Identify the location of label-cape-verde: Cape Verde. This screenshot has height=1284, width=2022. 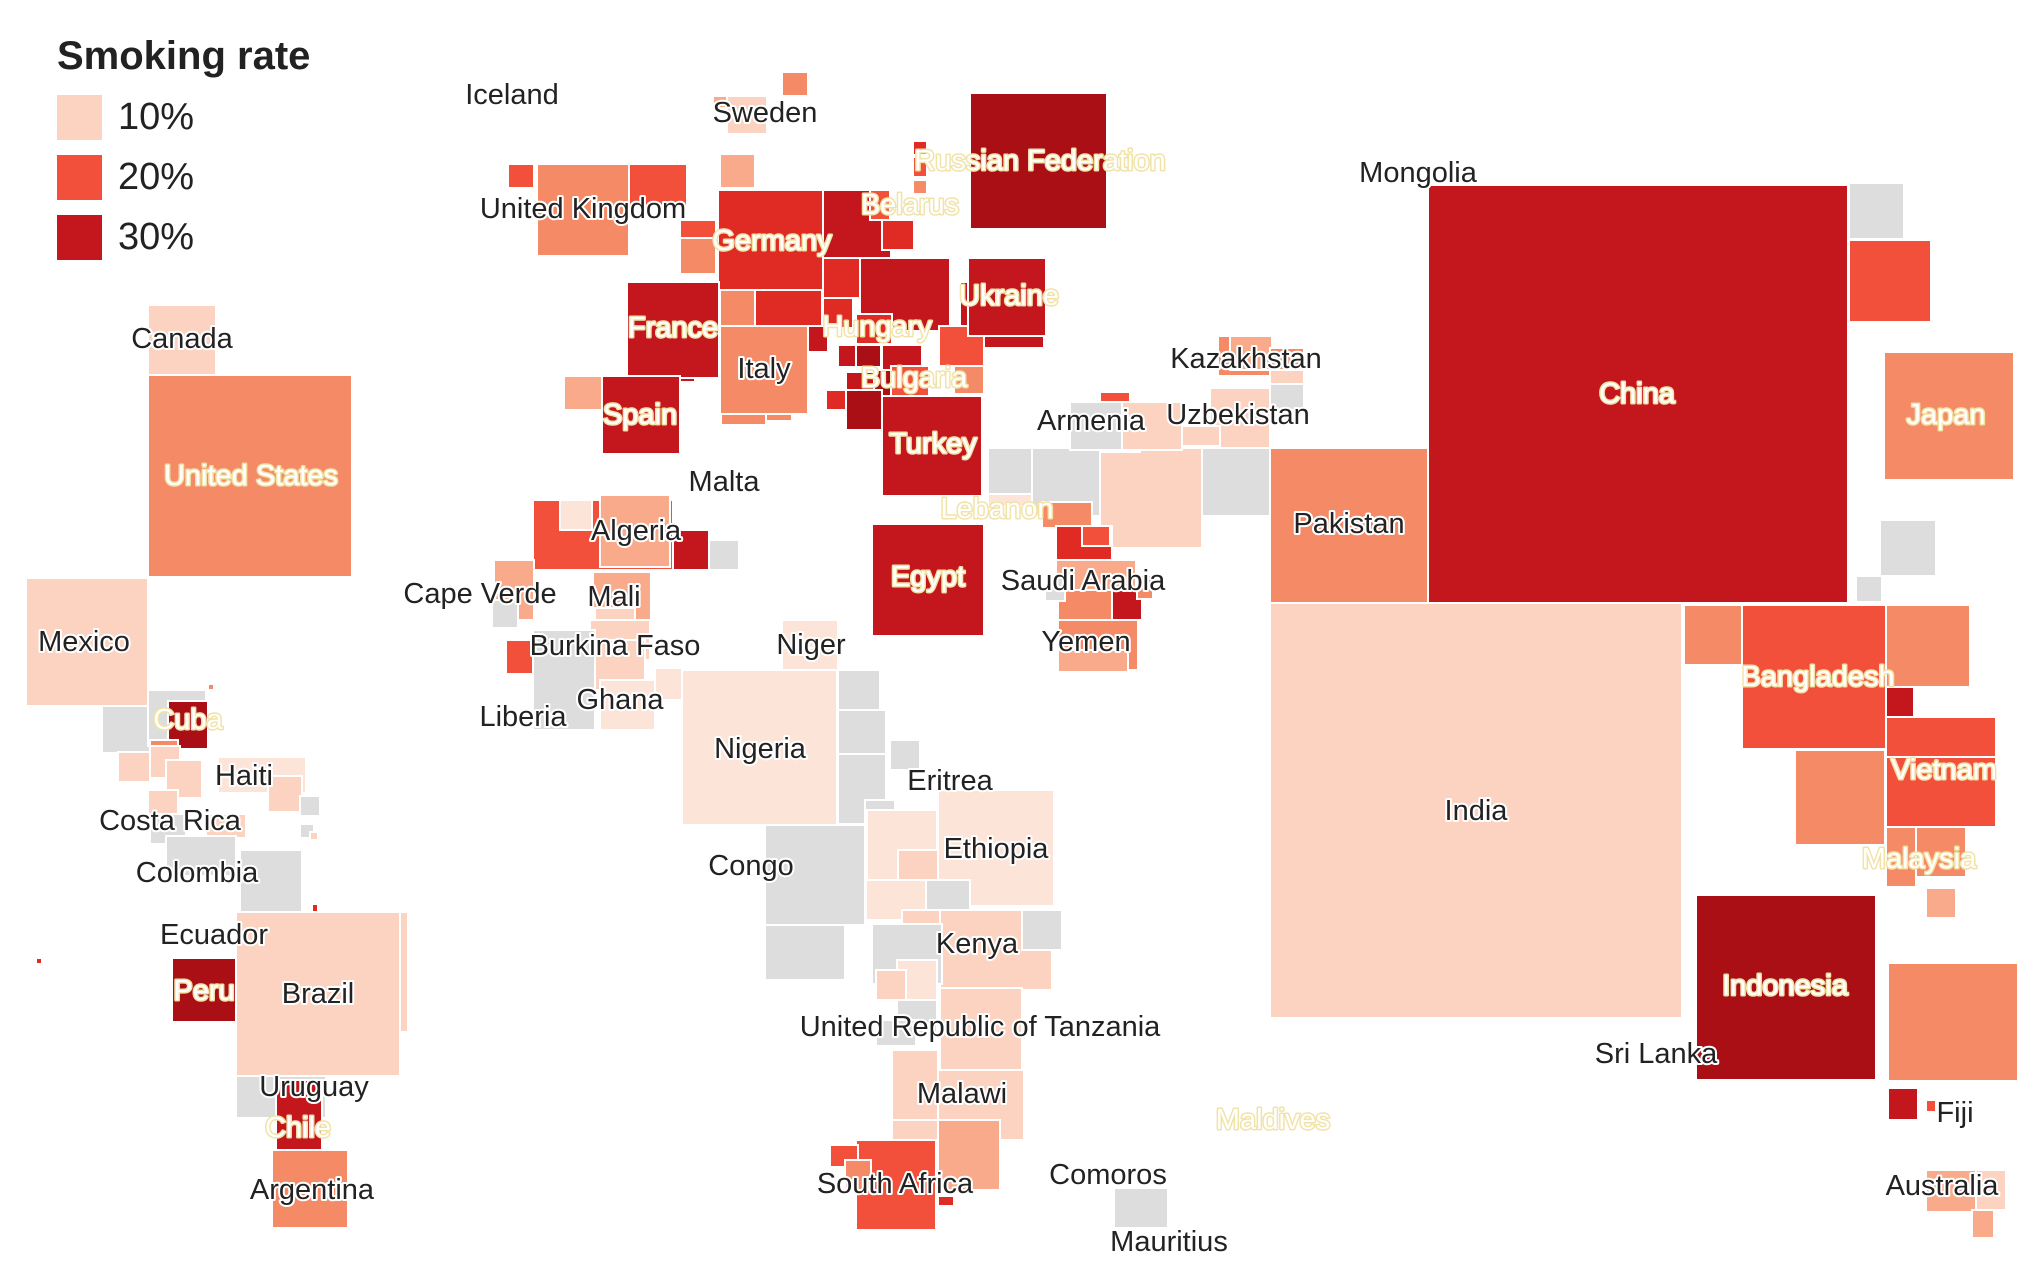
(479, 594).